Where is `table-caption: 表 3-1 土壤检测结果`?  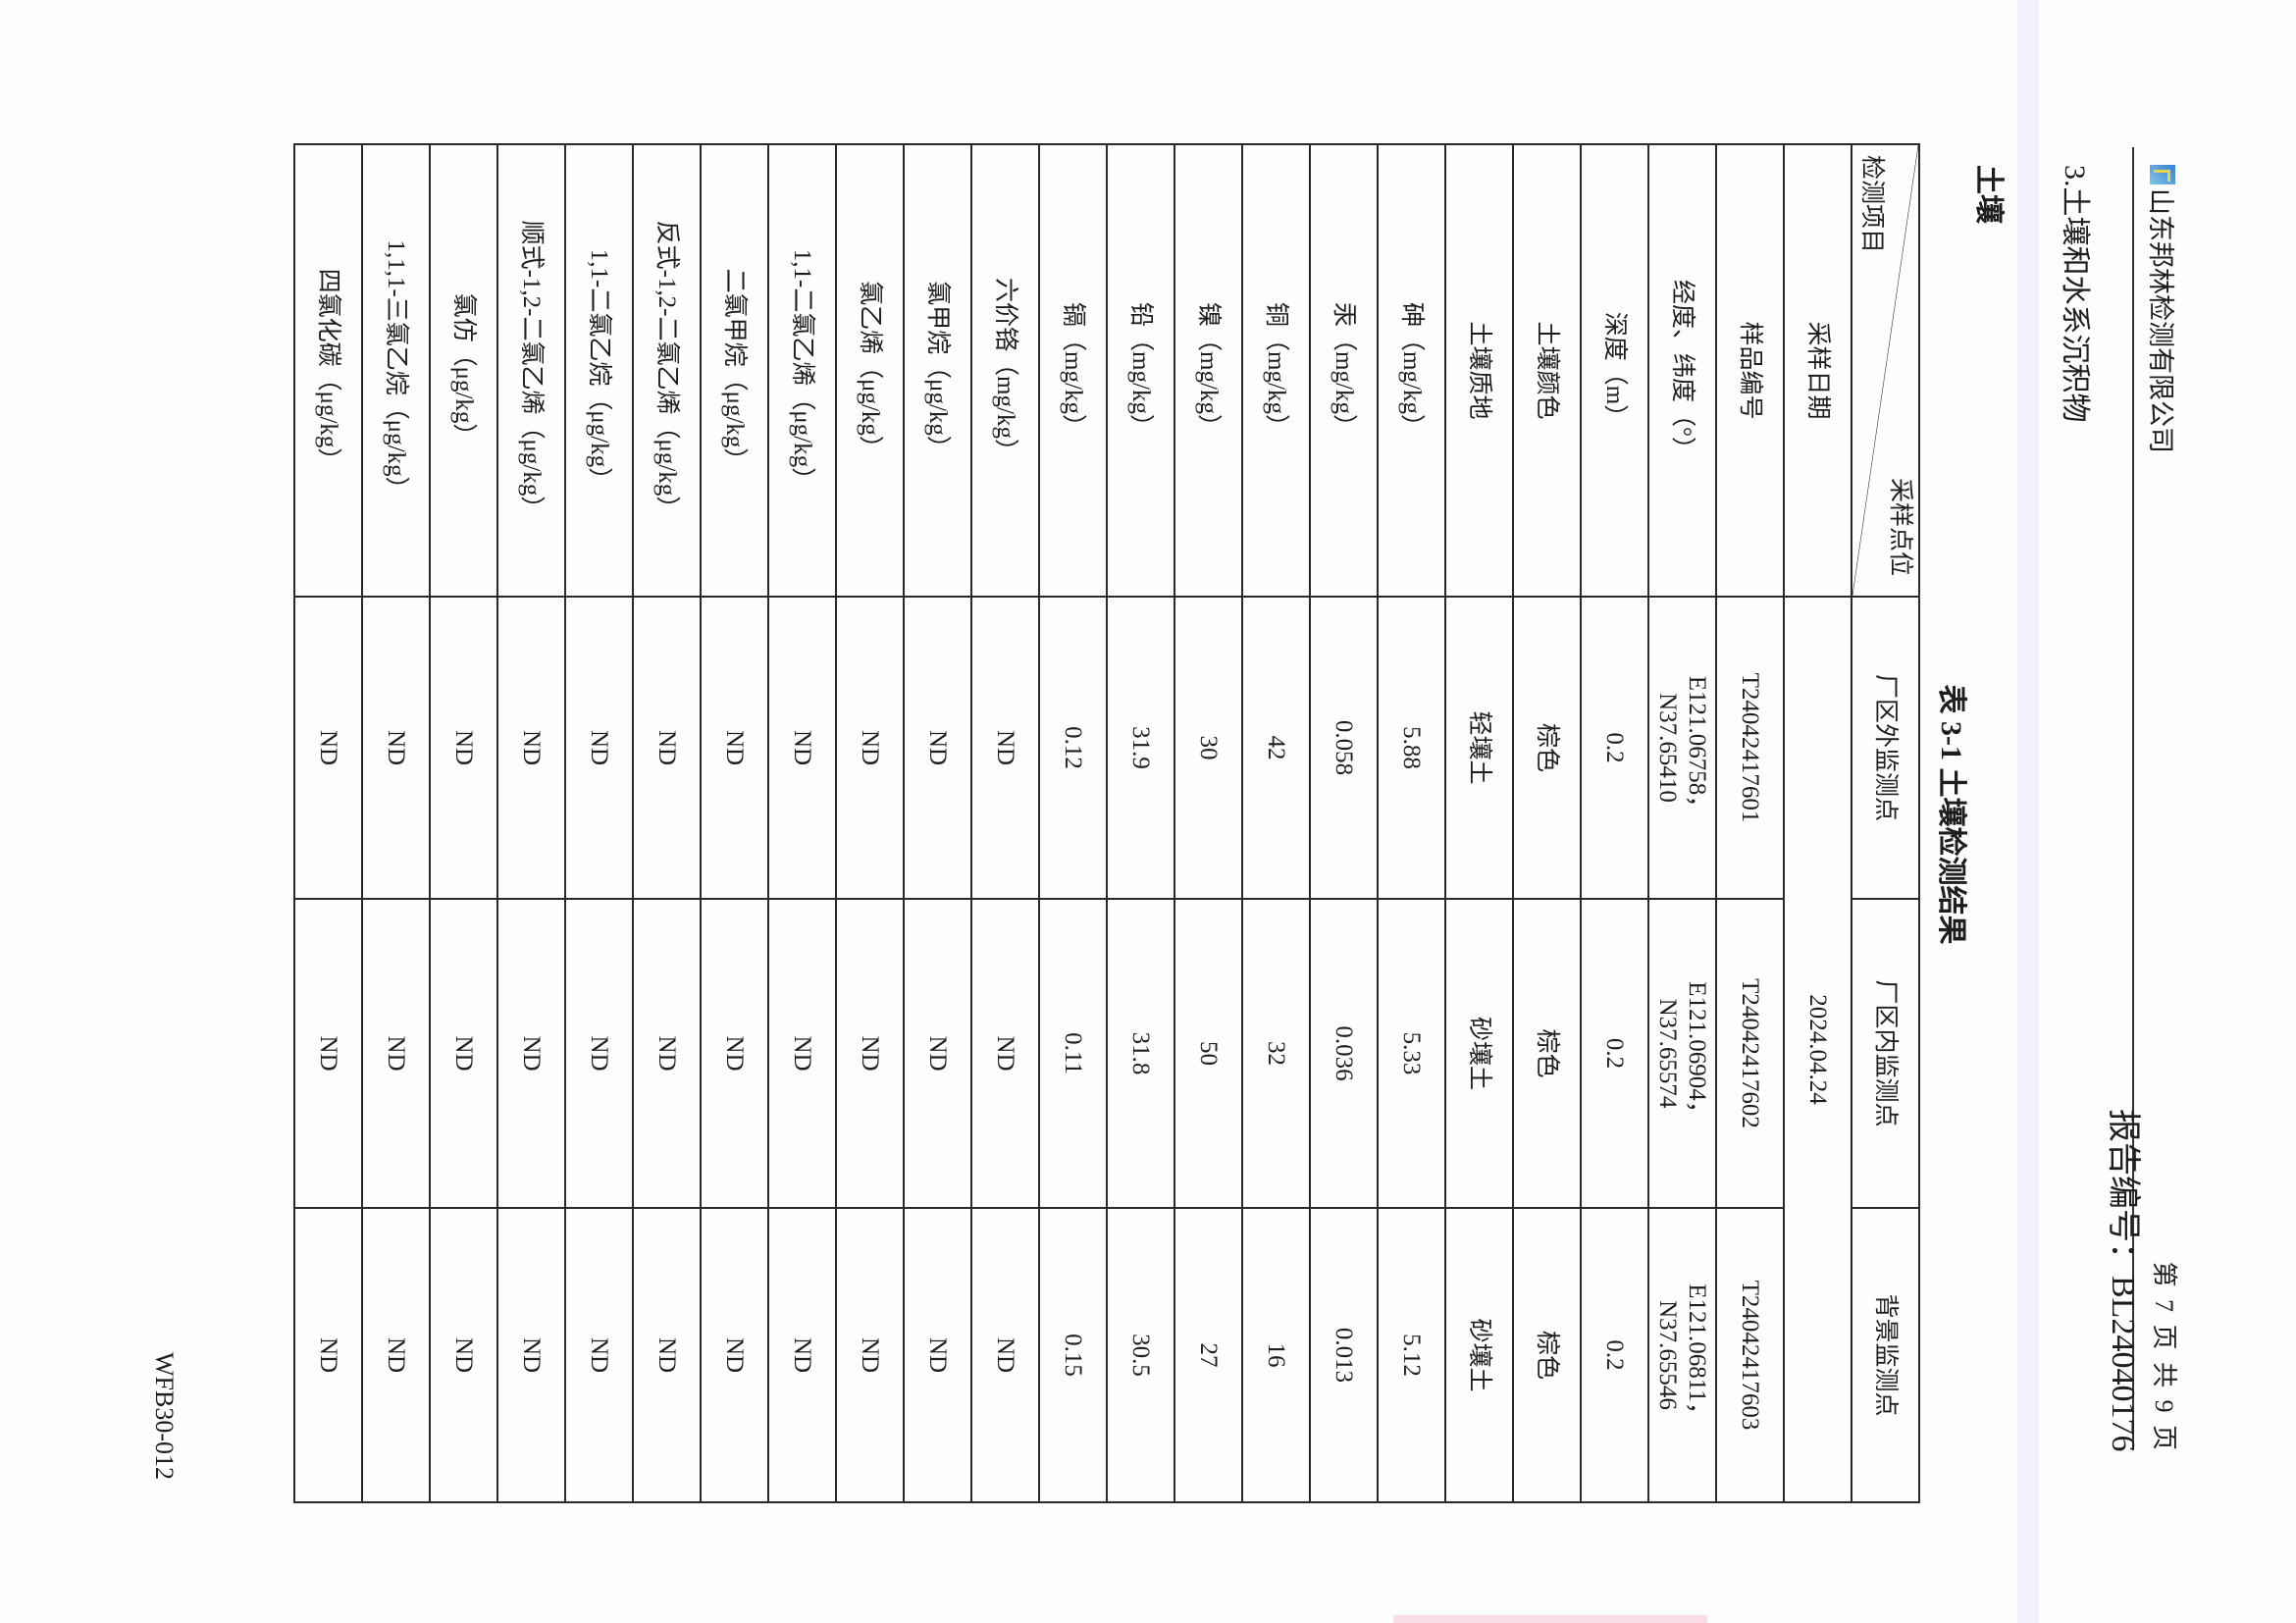 table-caption: 表 3-1 土壤检测结果 is located at coordinates (1951, 814).